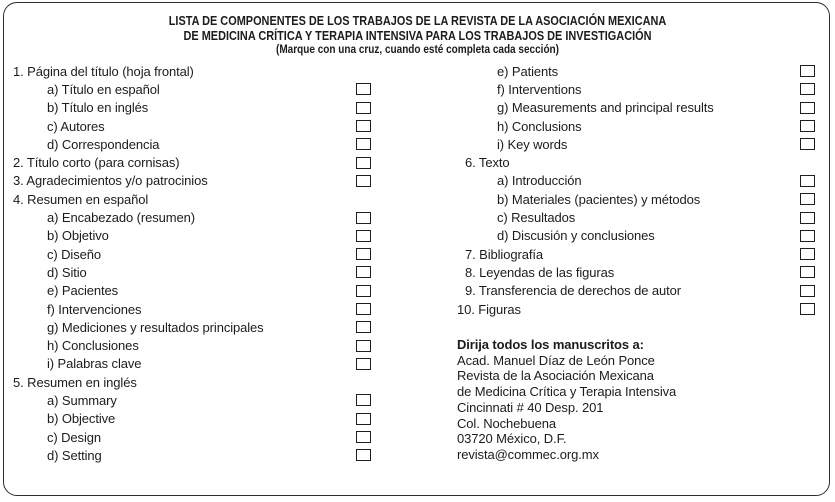  Describe the element at coordinates (74, 455) in the screenshot. I see `checklist-item-label: d) Setting` at that location.